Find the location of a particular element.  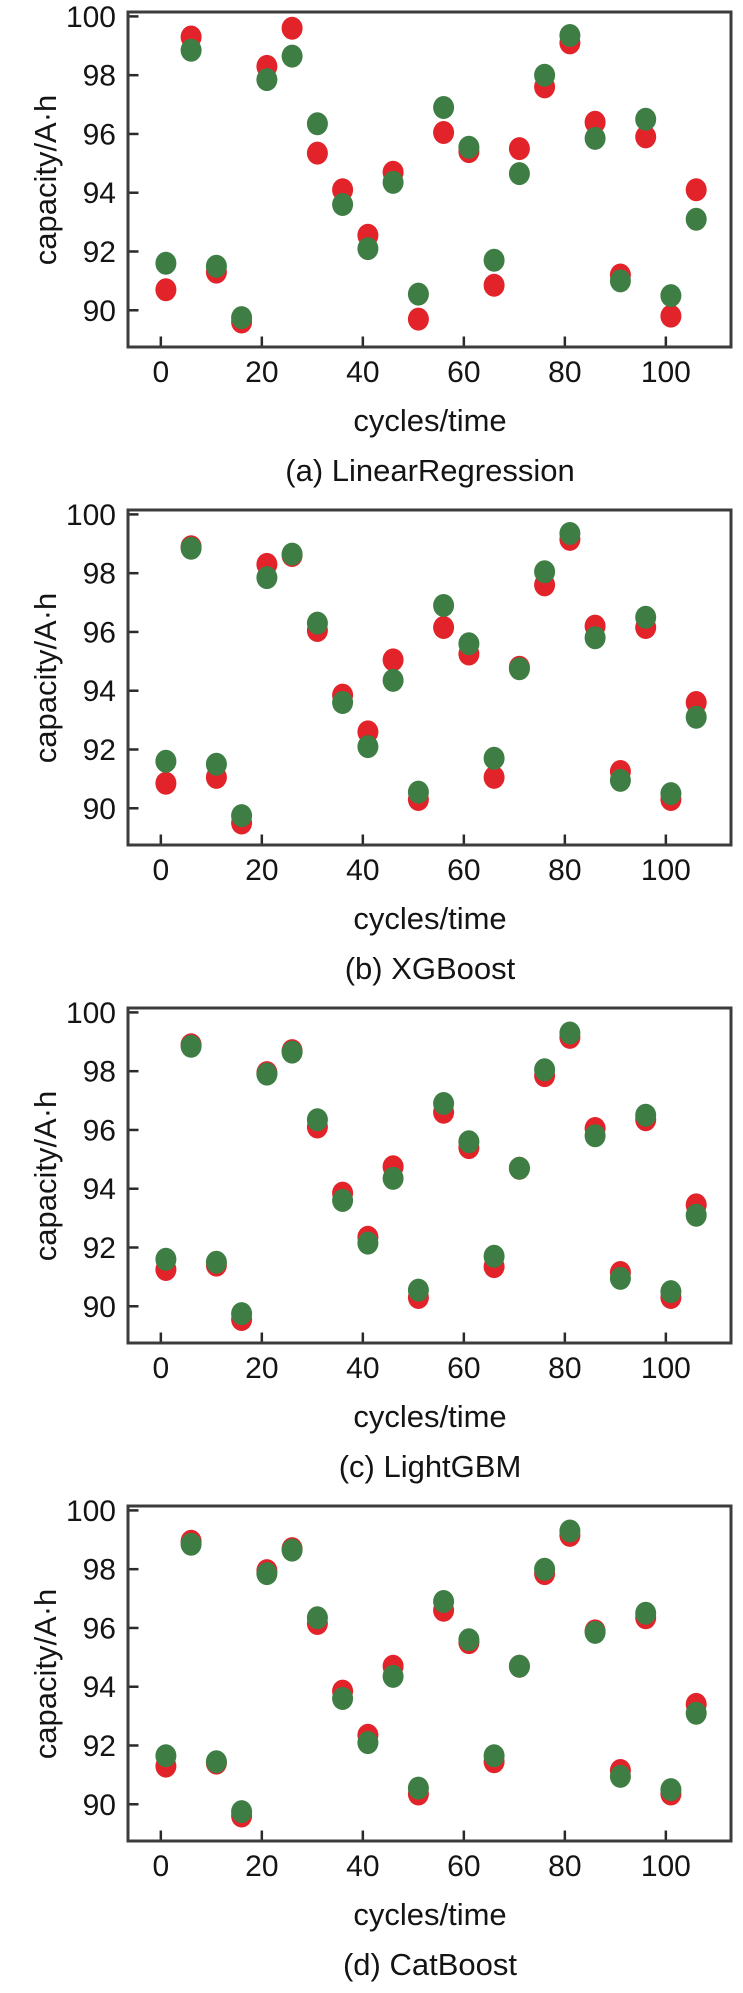

chart-caption: (a) LinearRegression is located at coordinates (429, 470).